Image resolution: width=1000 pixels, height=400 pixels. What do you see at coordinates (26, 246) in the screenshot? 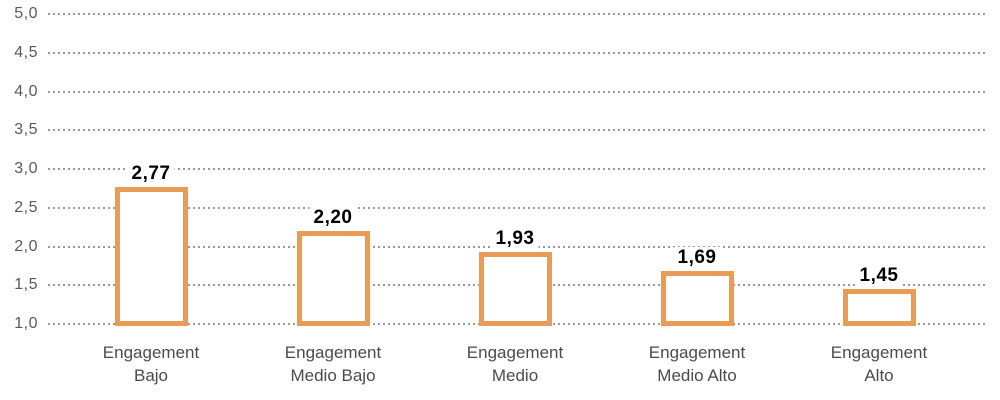
I see `y-axis-tick-label: 2,0` at bounding box center [26, 246].